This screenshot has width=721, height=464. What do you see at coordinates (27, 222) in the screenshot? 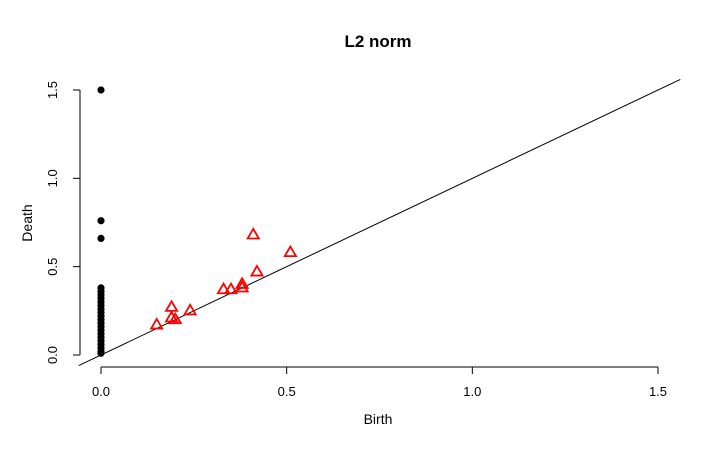
I see `y-axis-label: Death` at bounding box center [27, 222].